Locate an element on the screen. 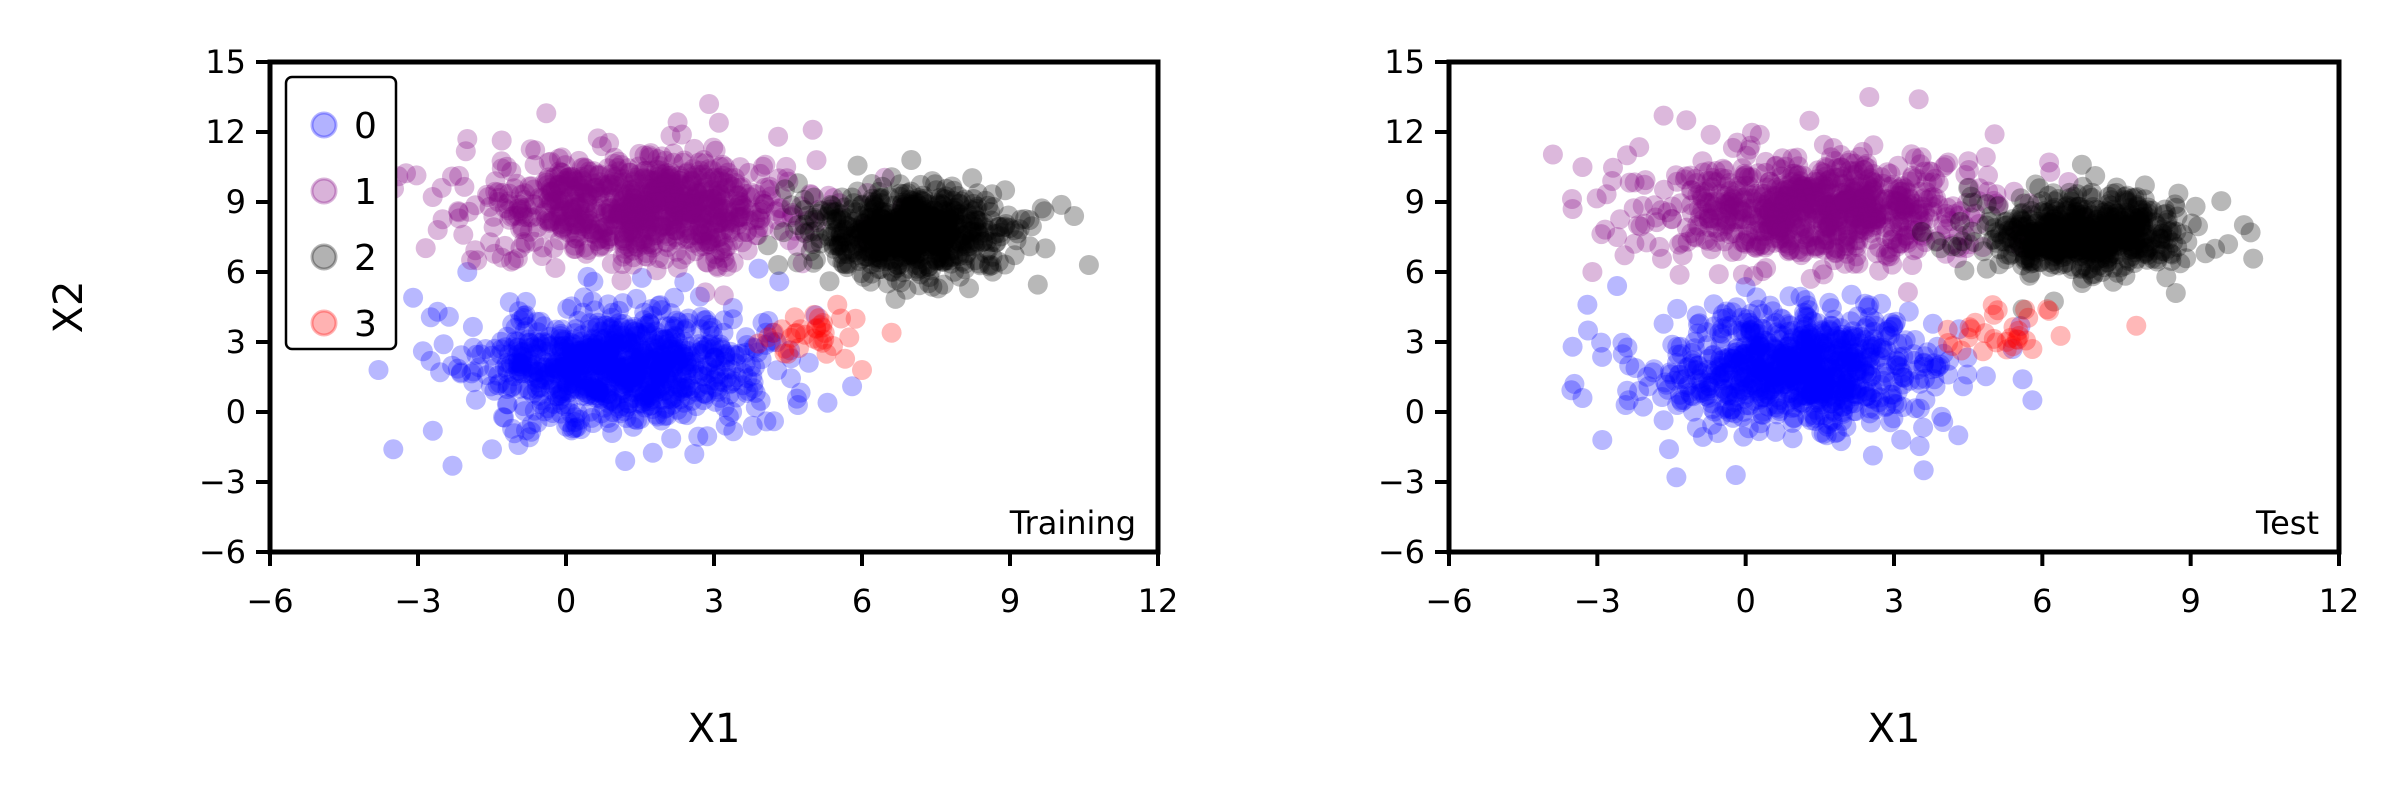 The image size is (2400, 800). x-tick-label: 3 is located at coordinates (714, 601).